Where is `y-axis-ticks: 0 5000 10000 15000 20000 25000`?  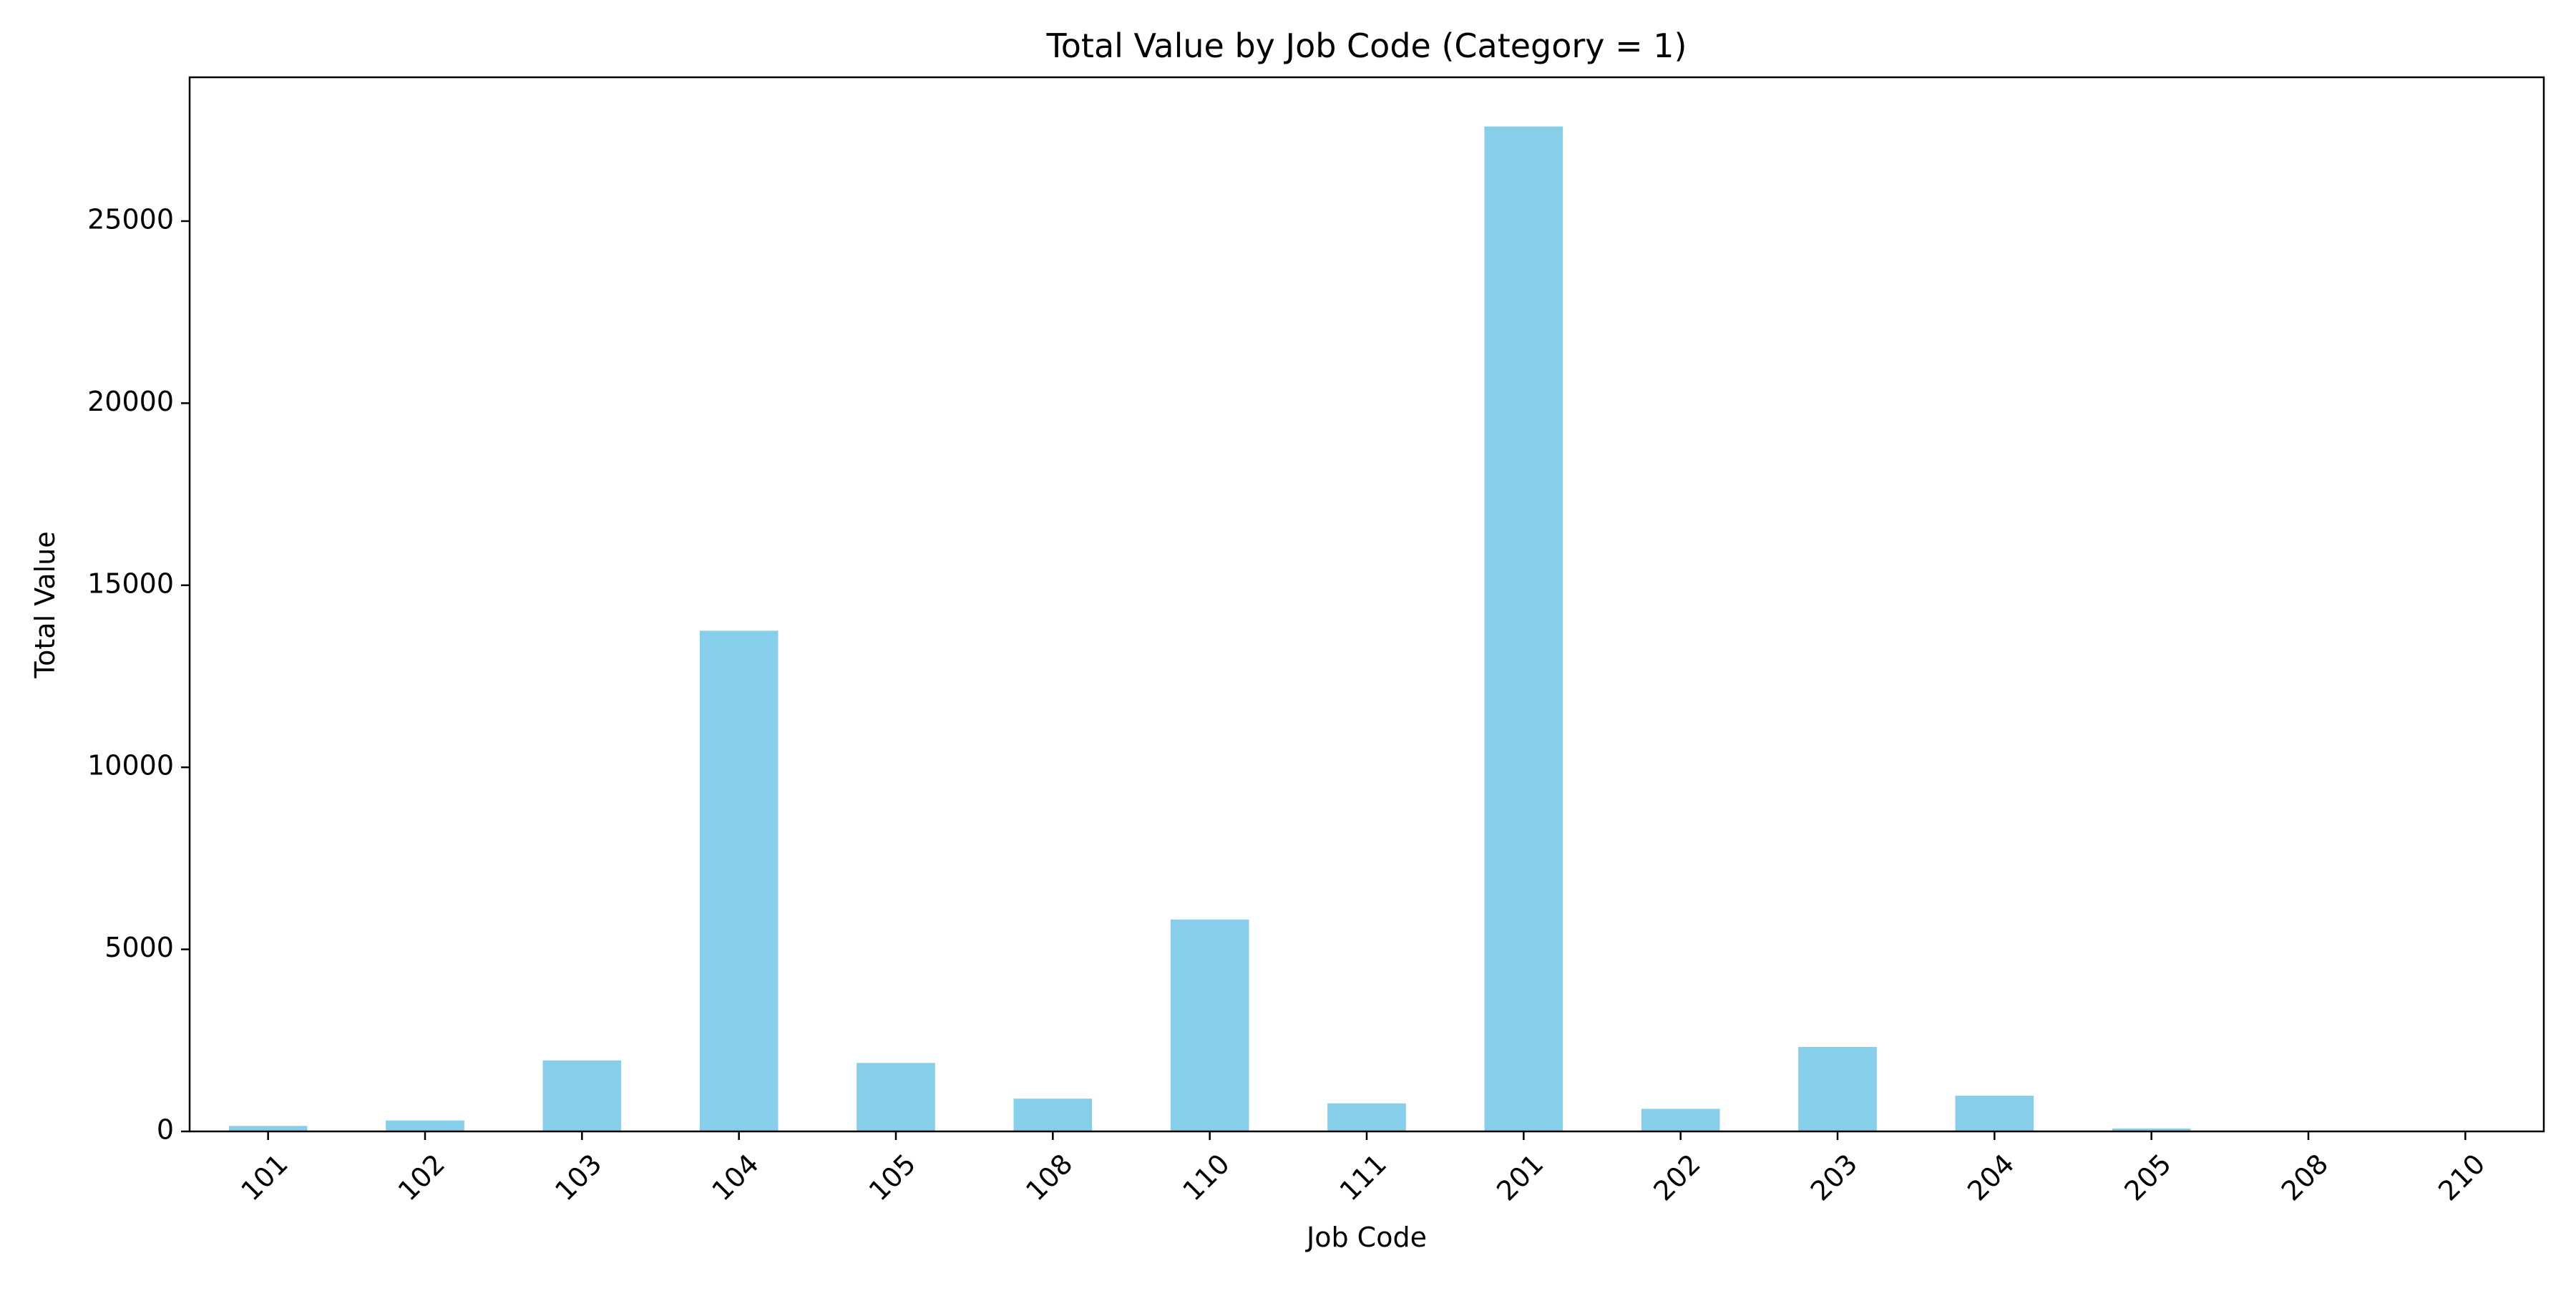
y-axis-ticks: 0 5000 10000 15000 20000 25000 is located at coordinates (138, 674).